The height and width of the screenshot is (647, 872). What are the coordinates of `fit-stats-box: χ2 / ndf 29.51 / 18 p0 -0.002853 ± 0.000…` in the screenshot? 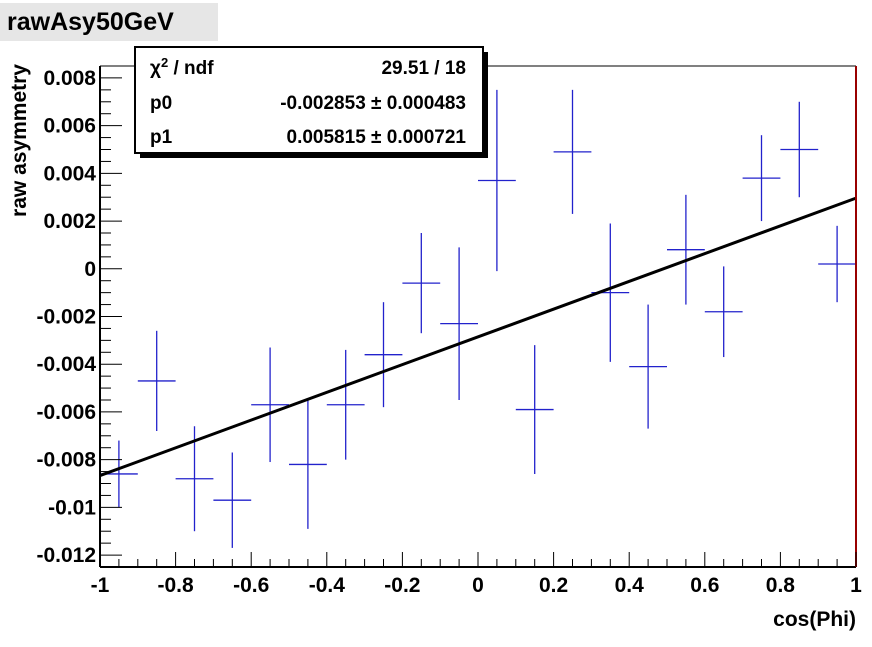 It's located at (311, 102).